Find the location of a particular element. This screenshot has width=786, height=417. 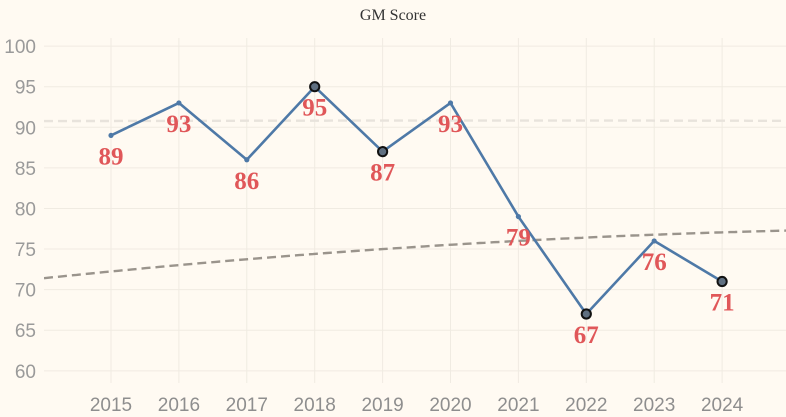

data-label: 86 is located at coordinates (246, 181).